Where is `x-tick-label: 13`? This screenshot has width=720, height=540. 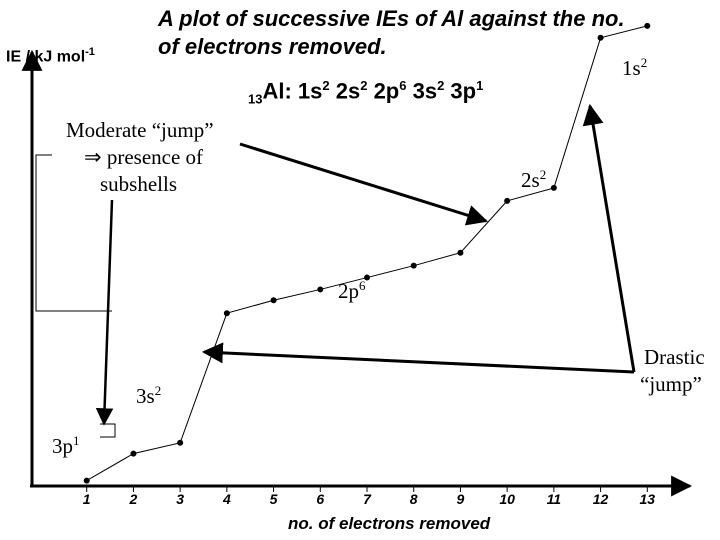 x-tick-label: 13 is located at coordinates (647, 499).